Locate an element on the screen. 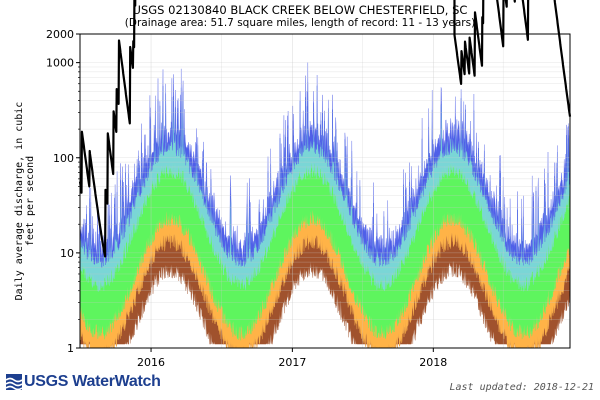 This screenshot has width=600, height=400. x-tick-label: 2016 is located at coordinates (151, 362).